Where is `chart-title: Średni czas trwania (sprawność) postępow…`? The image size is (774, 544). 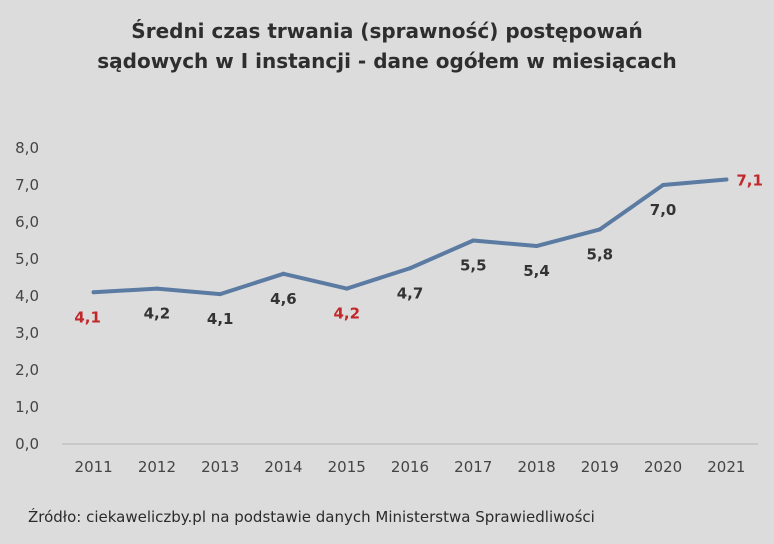
chart-title: Średni czas trwania (sprawność) postępow… is located at coordinates (387, 46).